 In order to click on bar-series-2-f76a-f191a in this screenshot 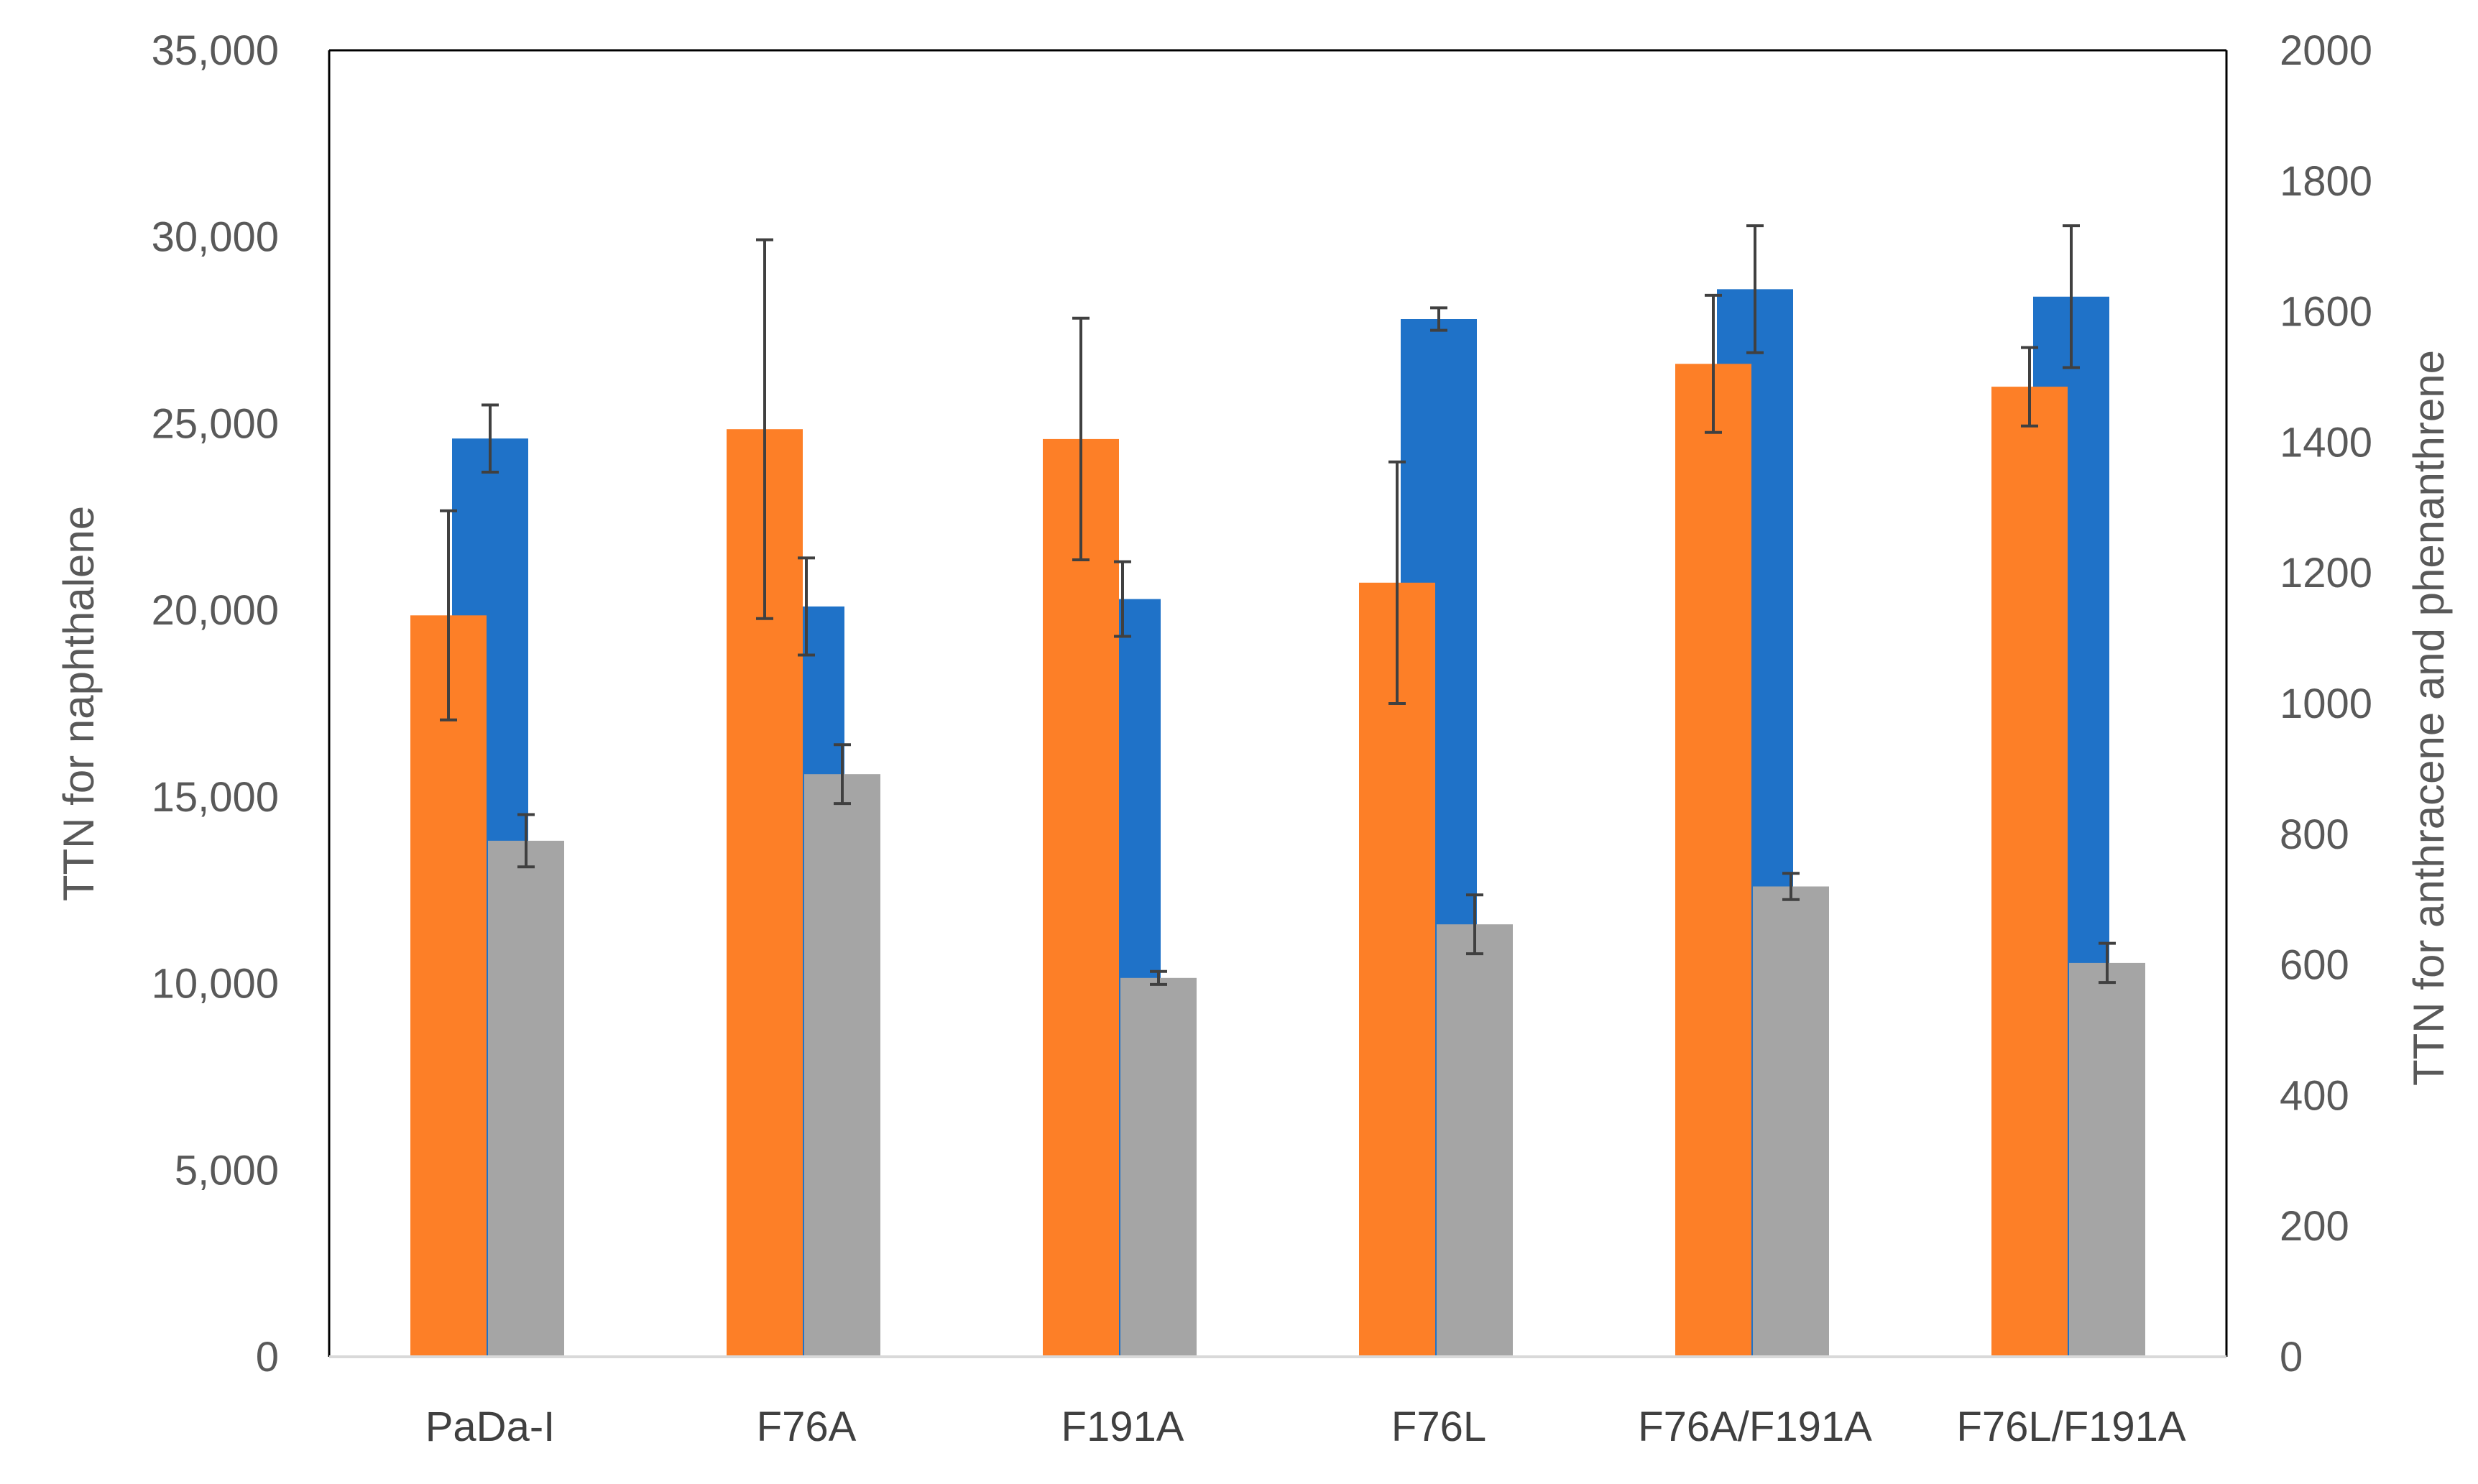, I will do `click(1713, 861)`.